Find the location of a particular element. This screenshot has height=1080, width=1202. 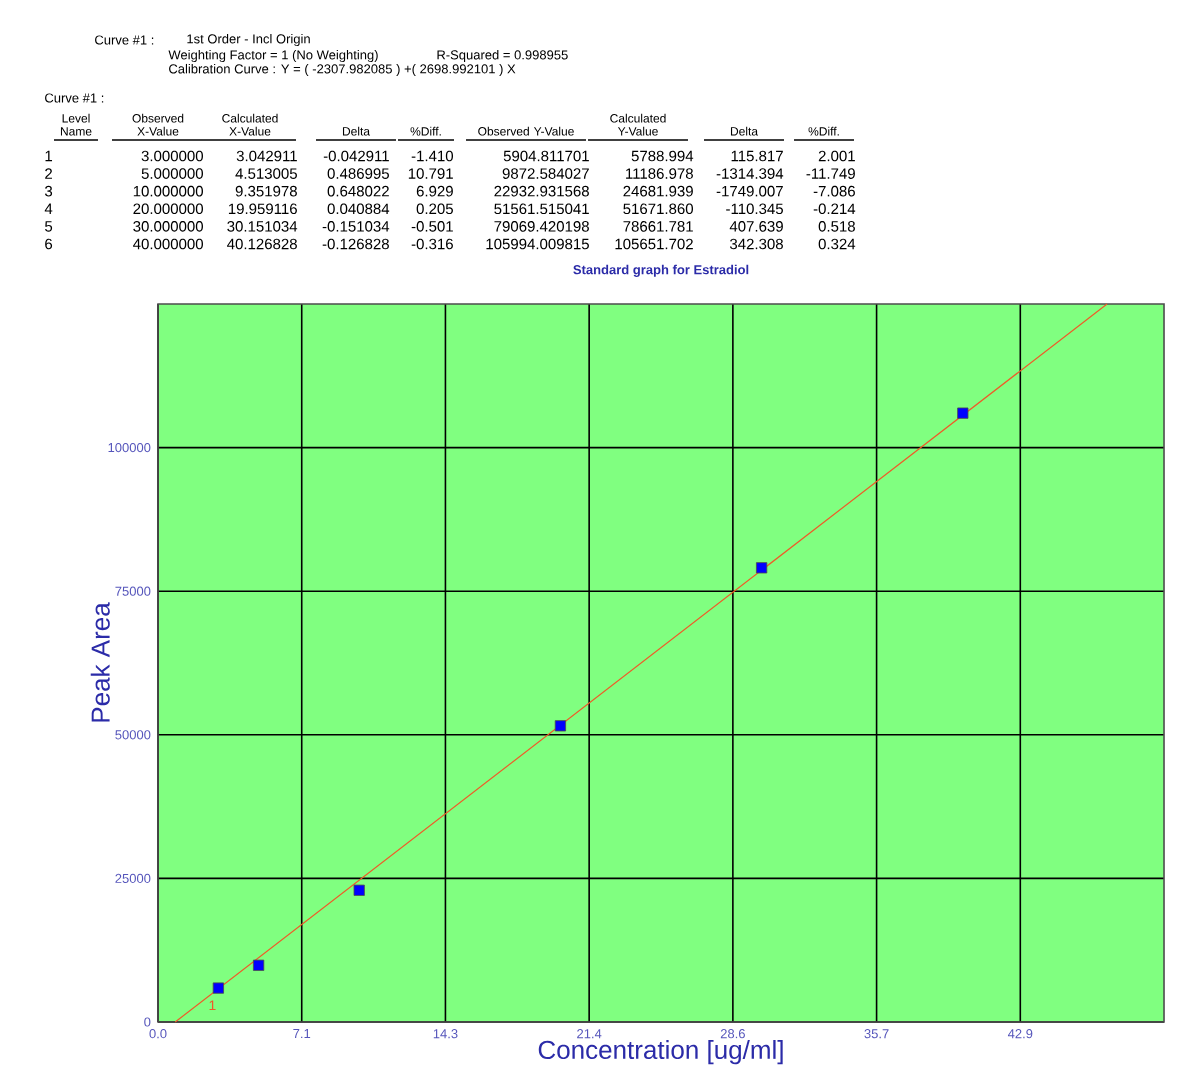

x-axis-title: Concentration [ug/ml] is located at coordinates (660, 1052).